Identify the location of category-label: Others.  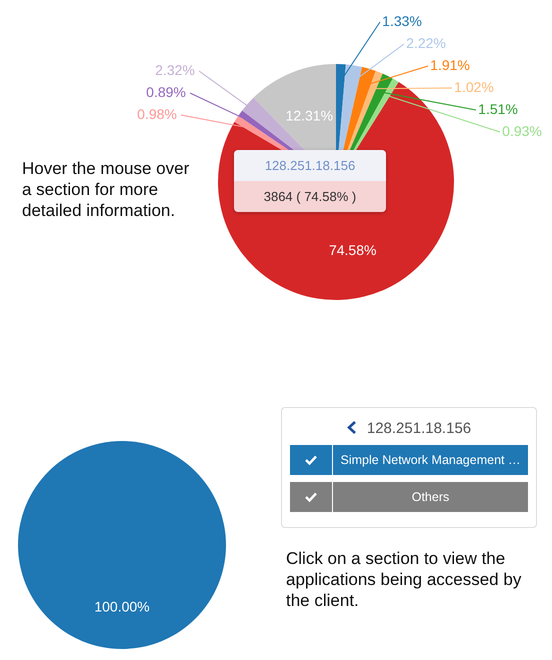
(431, 497).